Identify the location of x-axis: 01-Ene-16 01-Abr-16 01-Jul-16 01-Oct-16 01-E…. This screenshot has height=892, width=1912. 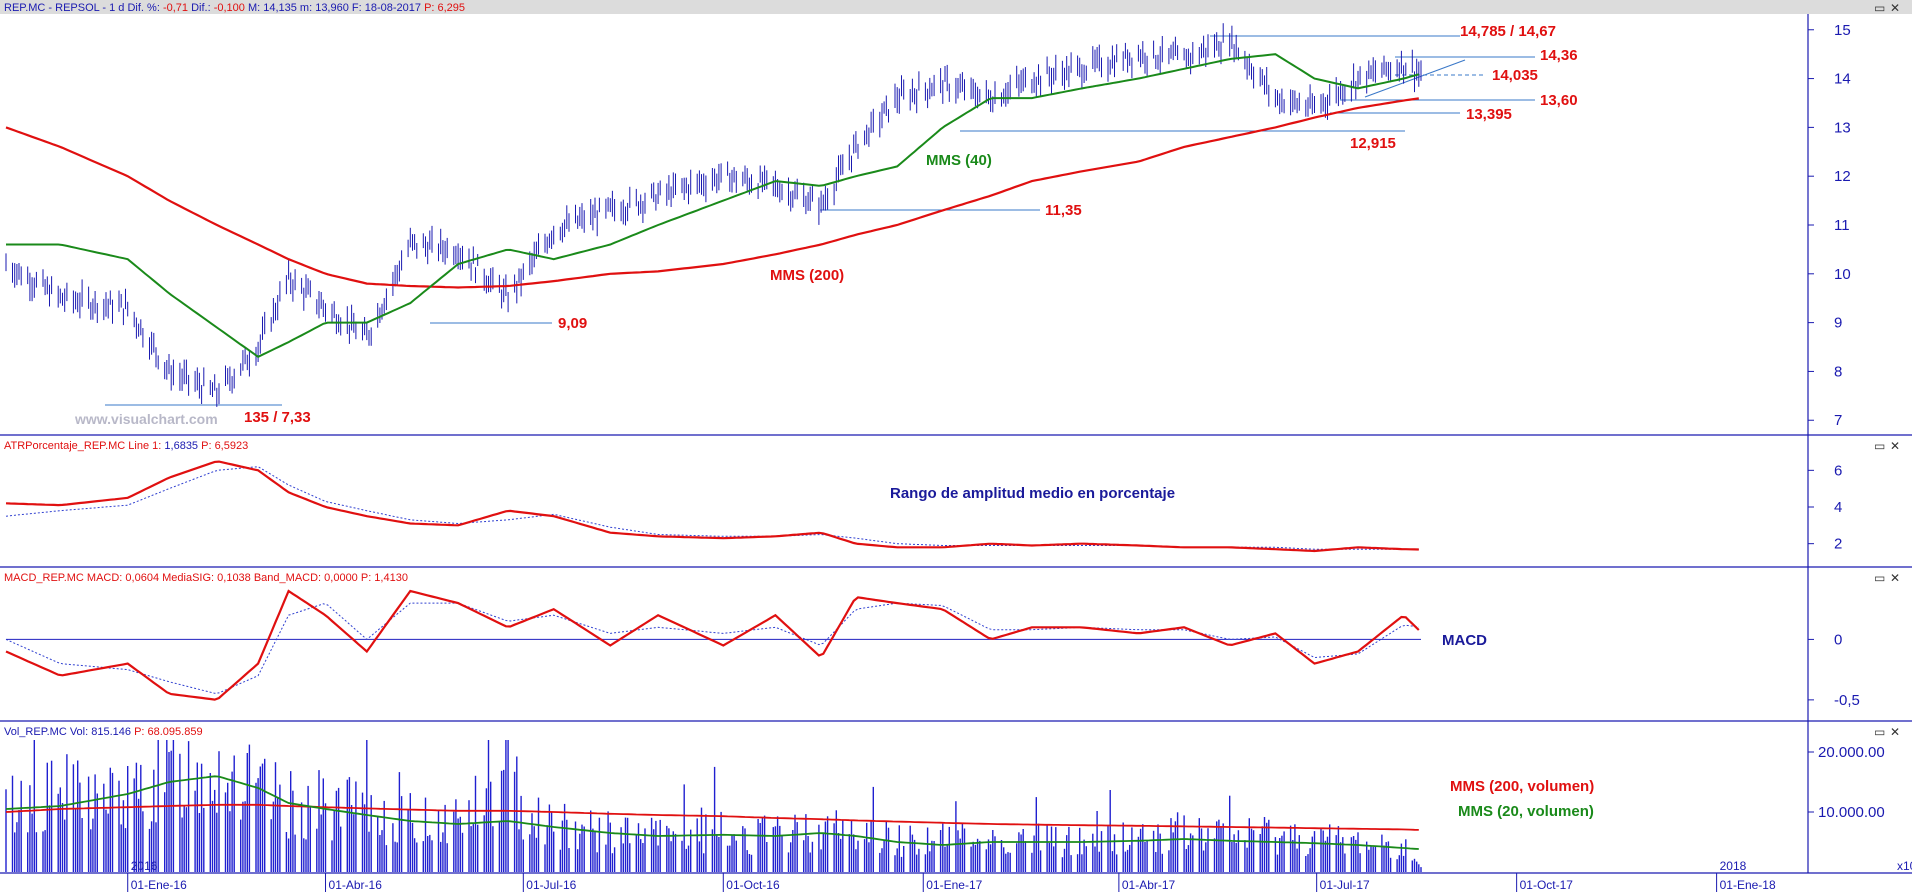
(1019, 875).